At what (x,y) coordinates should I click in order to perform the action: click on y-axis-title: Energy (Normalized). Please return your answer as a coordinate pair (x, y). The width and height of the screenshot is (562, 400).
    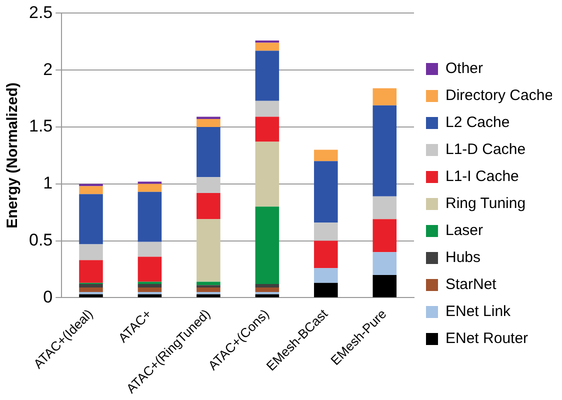
    Looking at the image, I should click on (13, 155).